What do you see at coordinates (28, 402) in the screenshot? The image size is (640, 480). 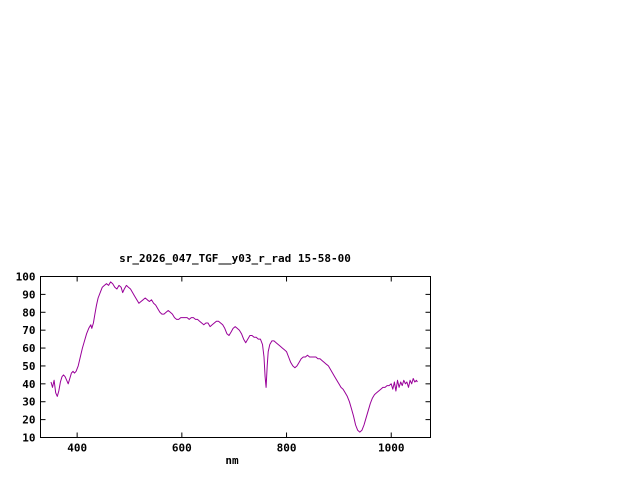 I see `y-tick-label: 30` at bounding box center [28, 402].